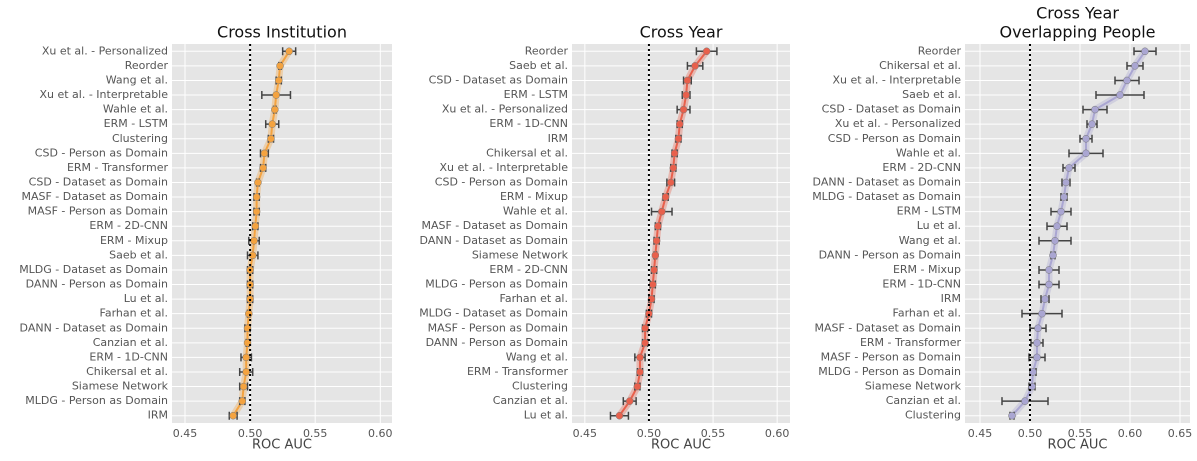 The height and width of the screenshot is (461, 1197). I want to click on x-axis-label: ROC AUC, so click(681, 445).